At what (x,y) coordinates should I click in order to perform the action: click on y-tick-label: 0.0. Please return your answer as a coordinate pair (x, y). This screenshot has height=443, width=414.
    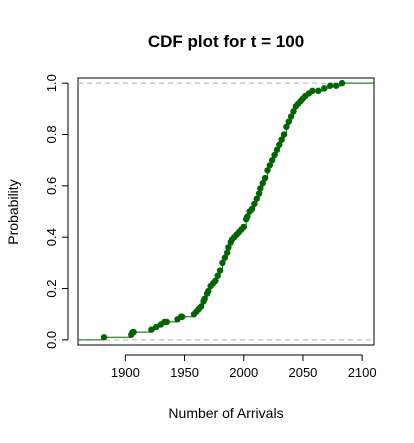
    Looking at the image, I should click on (51, 340).